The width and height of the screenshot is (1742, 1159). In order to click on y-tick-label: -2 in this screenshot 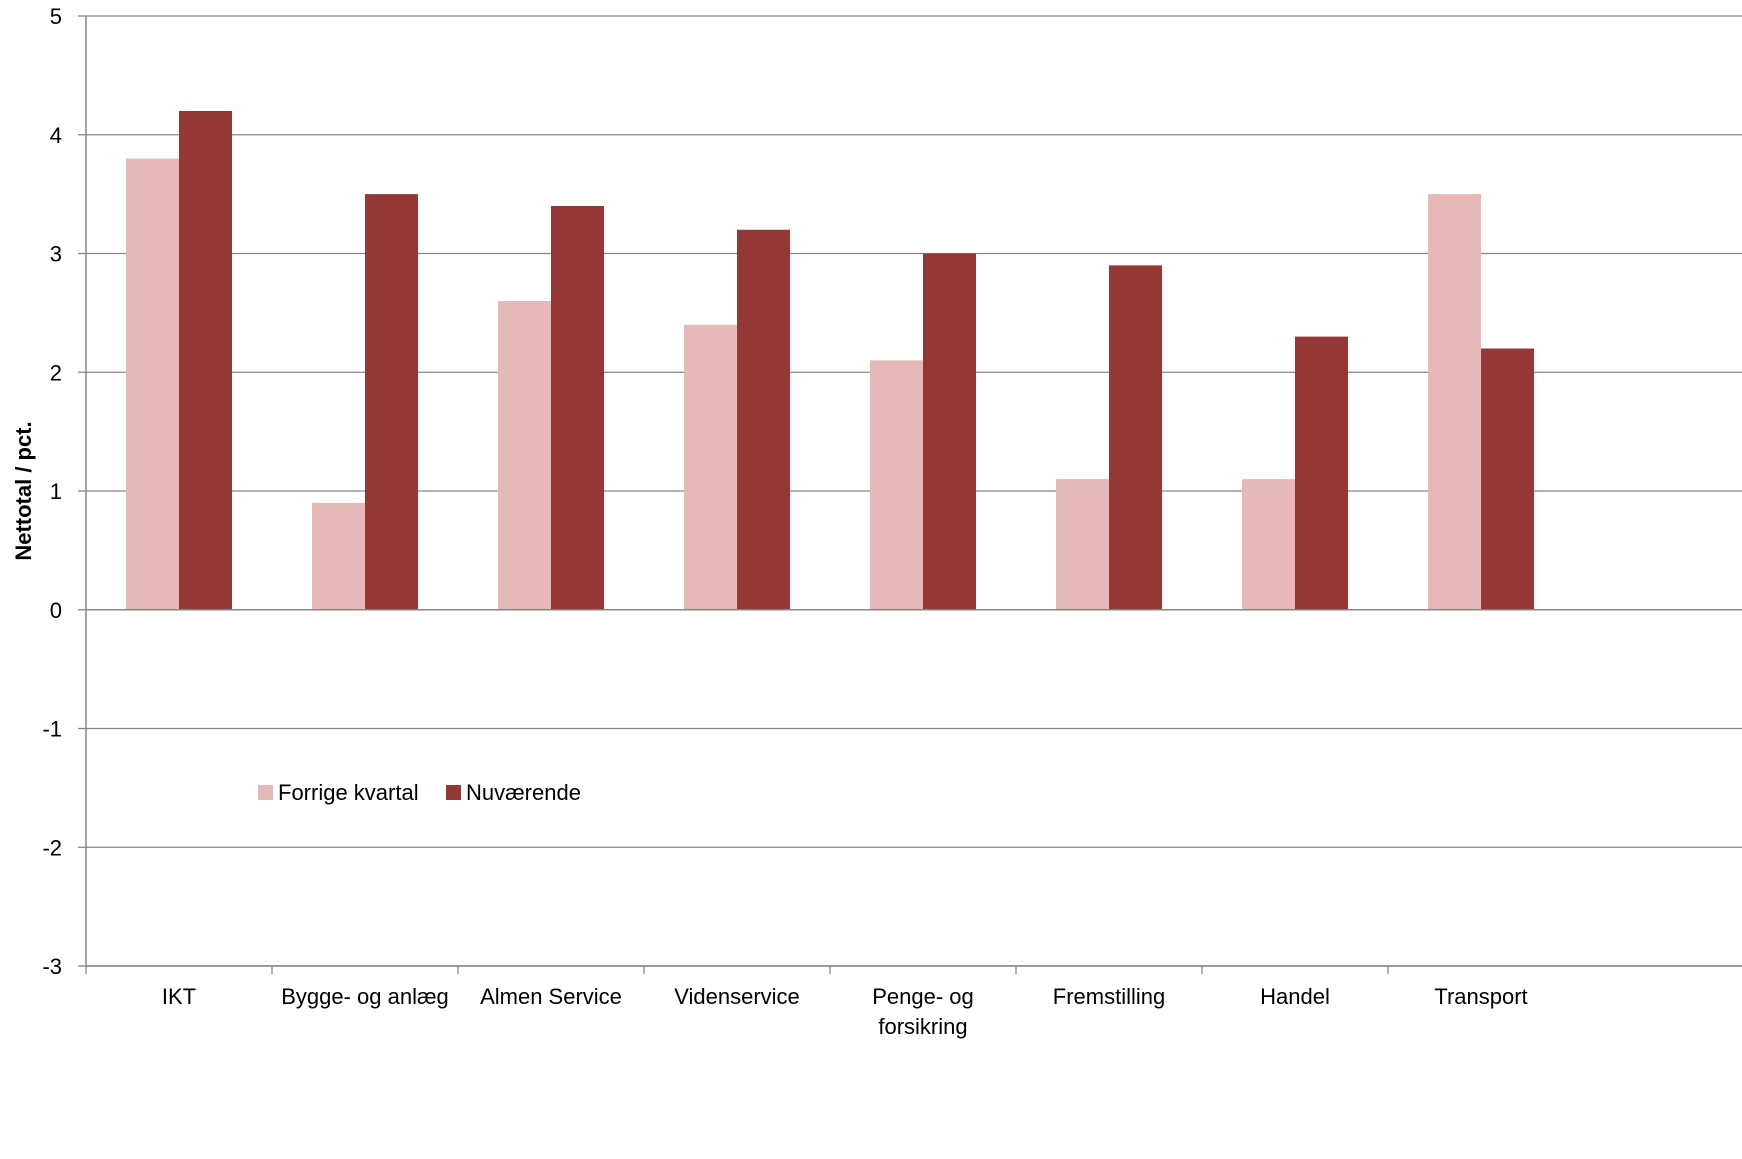, I will do `click(52, 847)`.